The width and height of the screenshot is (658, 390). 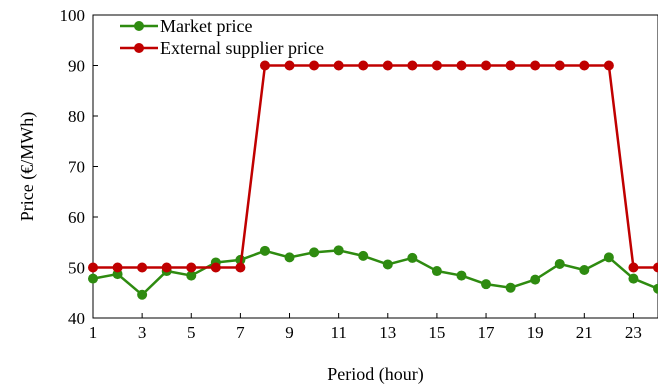 I want to click on series-market-price, so click(x=373, y=272).